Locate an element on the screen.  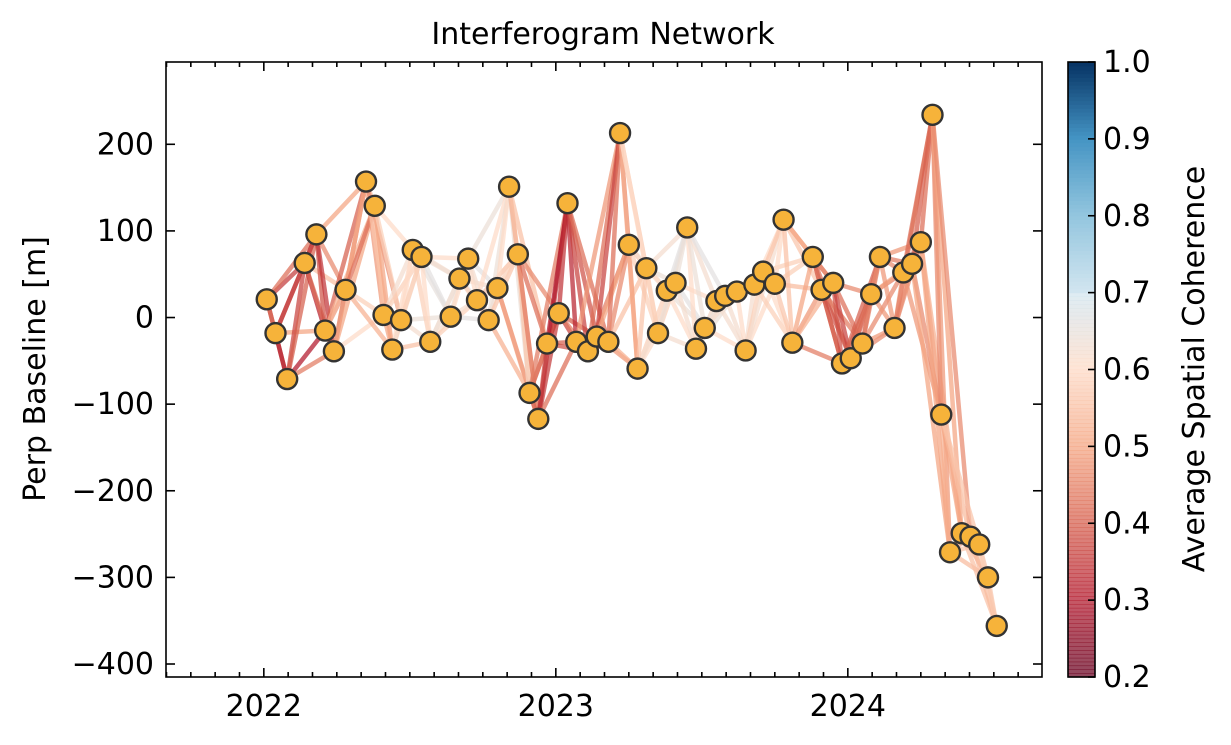
chart-title: Interferogram Network is located at coordinates (603, 34).